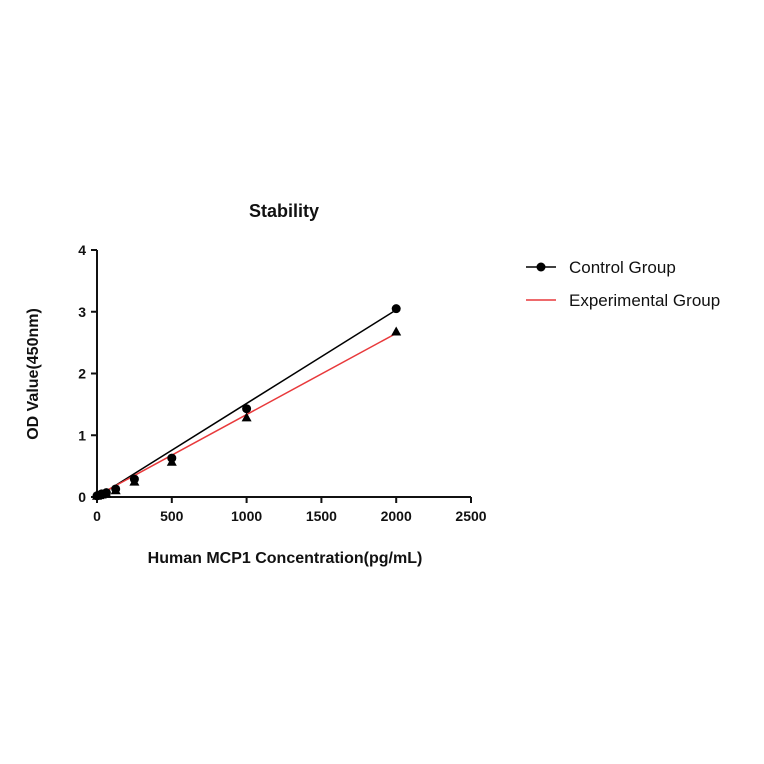 The image size is (764, 764). Describe the element at coordinates (321, 516) in the screenshot. I see `x-tick-label: 1500` at that location.